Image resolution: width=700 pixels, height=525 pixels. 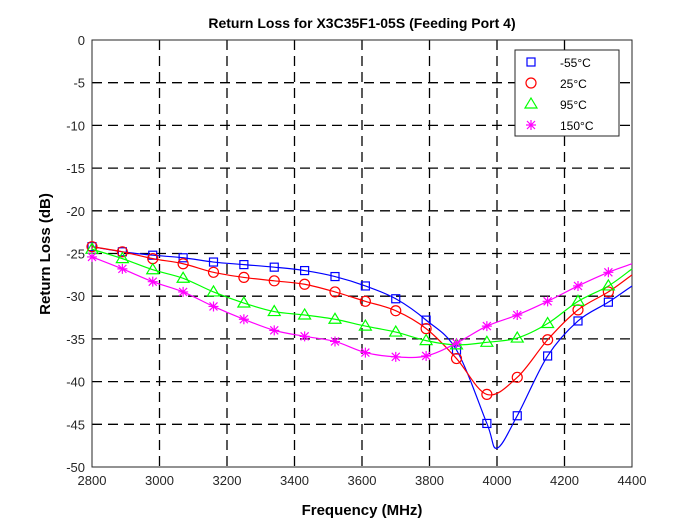 I want to click on y-tick-label: 0, so click(x=81, y=40).